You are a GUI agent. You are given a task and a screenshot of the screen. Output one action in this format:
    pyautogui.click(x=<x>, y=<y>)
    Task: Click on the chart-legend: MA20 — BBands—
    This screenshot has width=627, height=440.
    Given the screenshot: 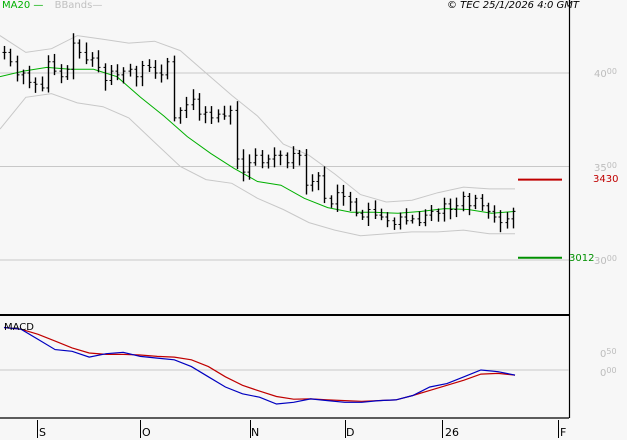 What is the action you would take?
    pyautogui.click(x=52, y=6)
    